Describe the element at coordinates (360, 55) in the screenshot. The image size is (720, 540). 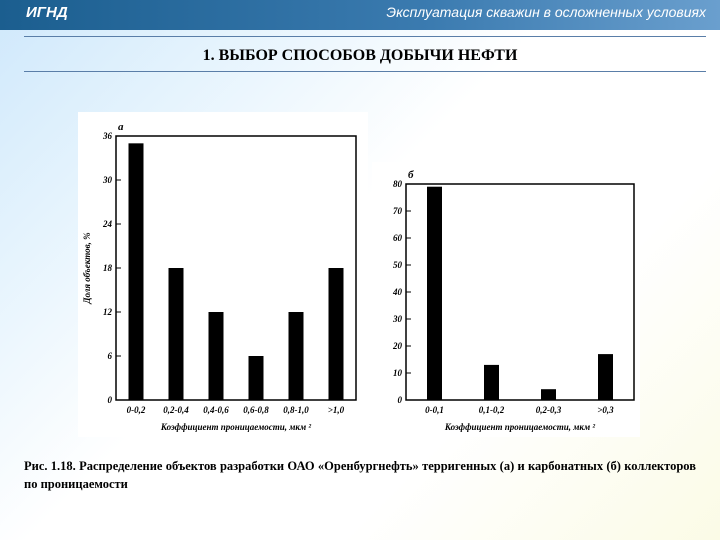
I see `slide-title: 1. ВЫБОР СПОСОБОВ ДОБЫЧИ НЕФТИ` at that location.